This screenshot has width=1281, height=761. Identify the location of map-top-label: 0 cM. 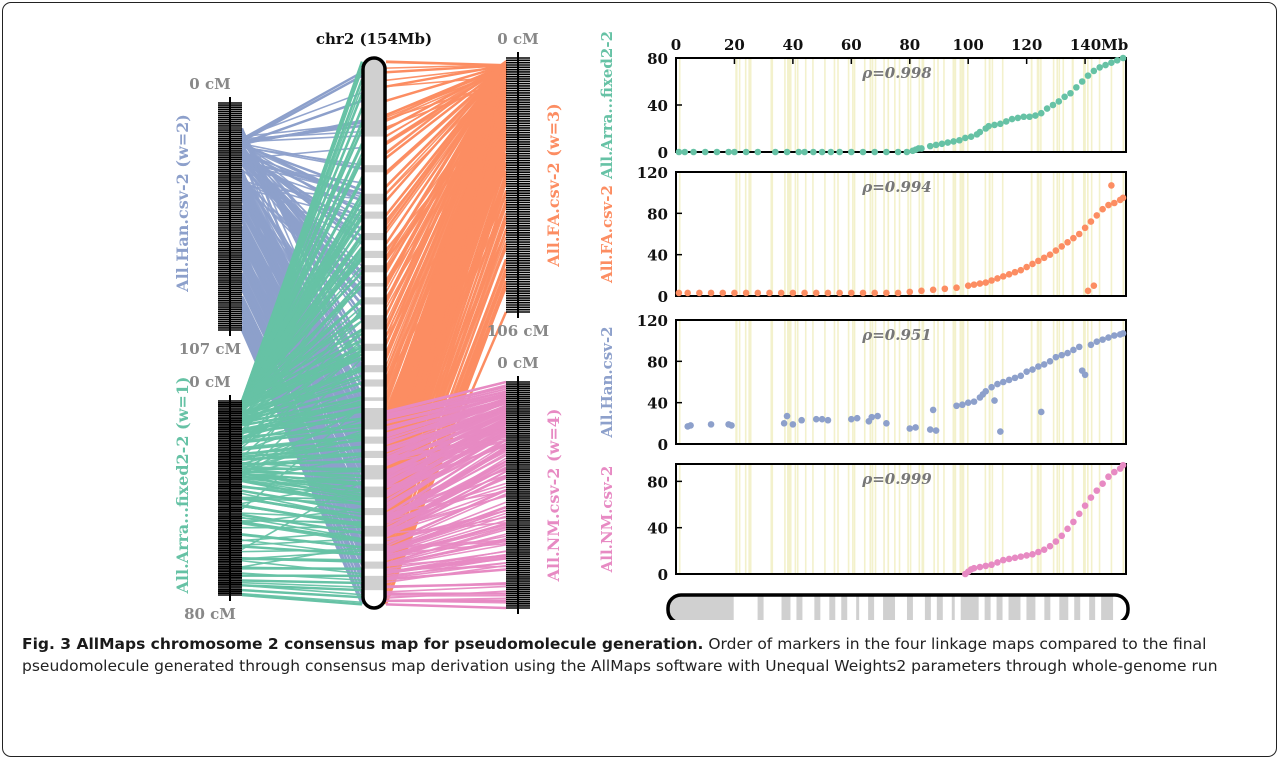
(517, 363).